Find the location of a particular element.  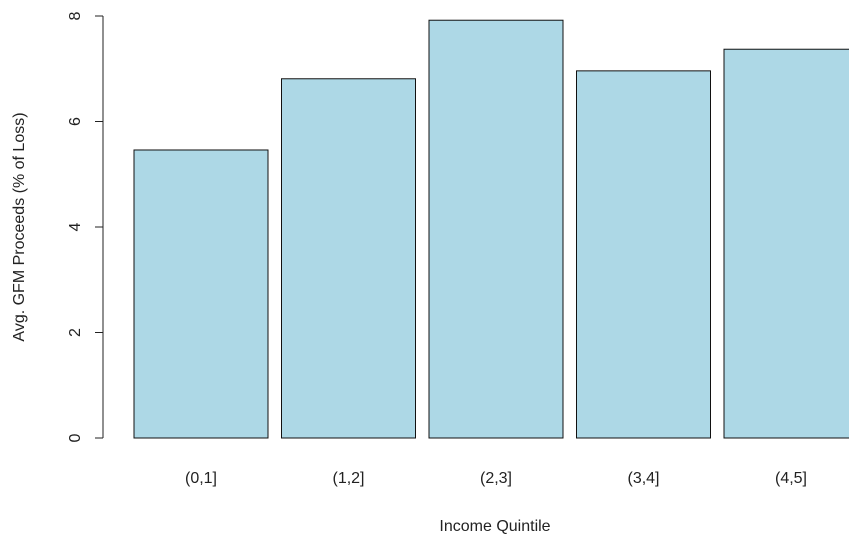

x-tick-label: (1,2] is located at coordinates (348, 478).